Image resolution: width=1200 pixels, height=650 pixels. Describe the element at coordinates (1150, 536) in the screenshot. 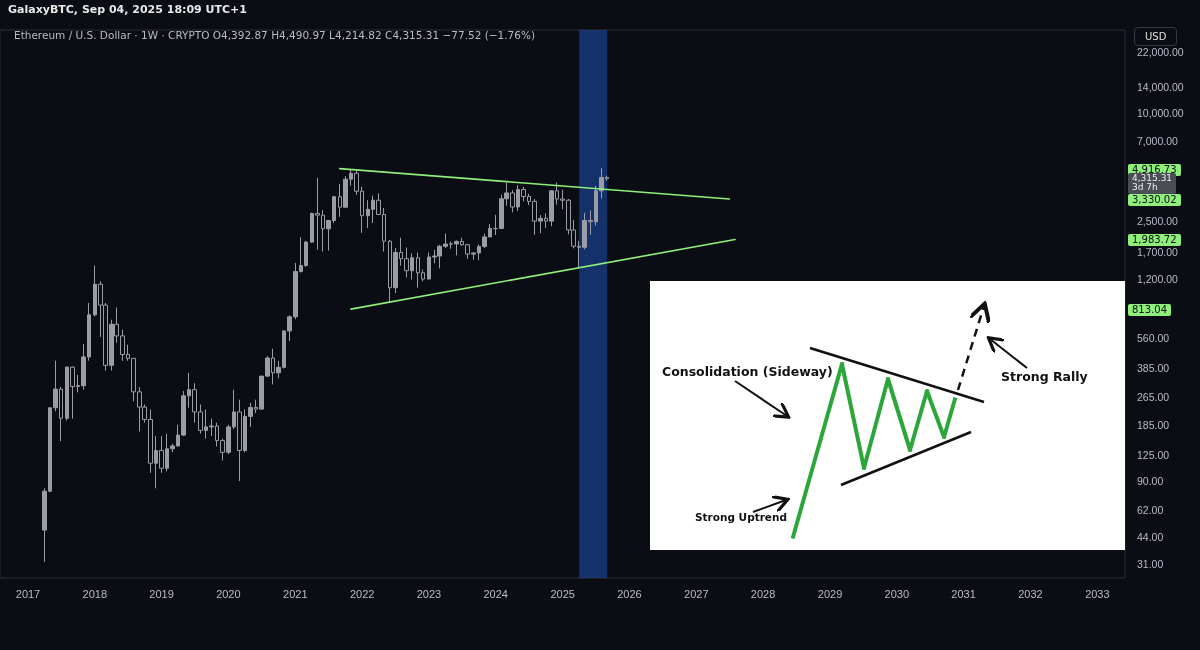

I see `y-tick-label: 44.00` at that location.